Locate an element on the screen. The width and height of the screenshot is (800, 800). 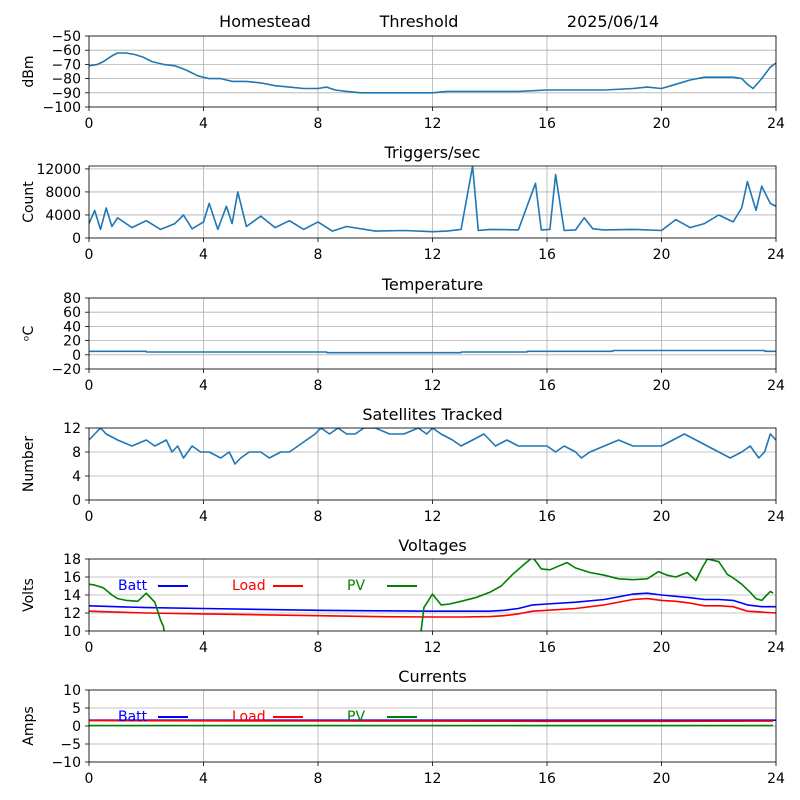
series-line-batt is located at coordinates (432, 602).